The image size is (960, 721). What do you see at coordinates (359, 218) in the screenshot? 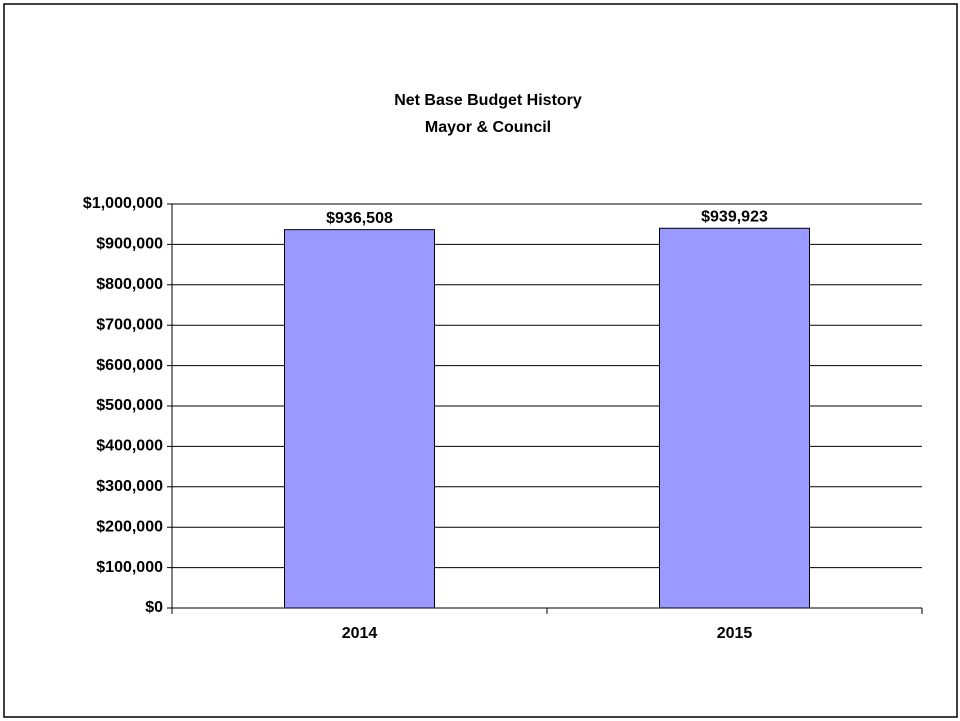
I see `data-label: $936,508` at bounding box center [359, 218].